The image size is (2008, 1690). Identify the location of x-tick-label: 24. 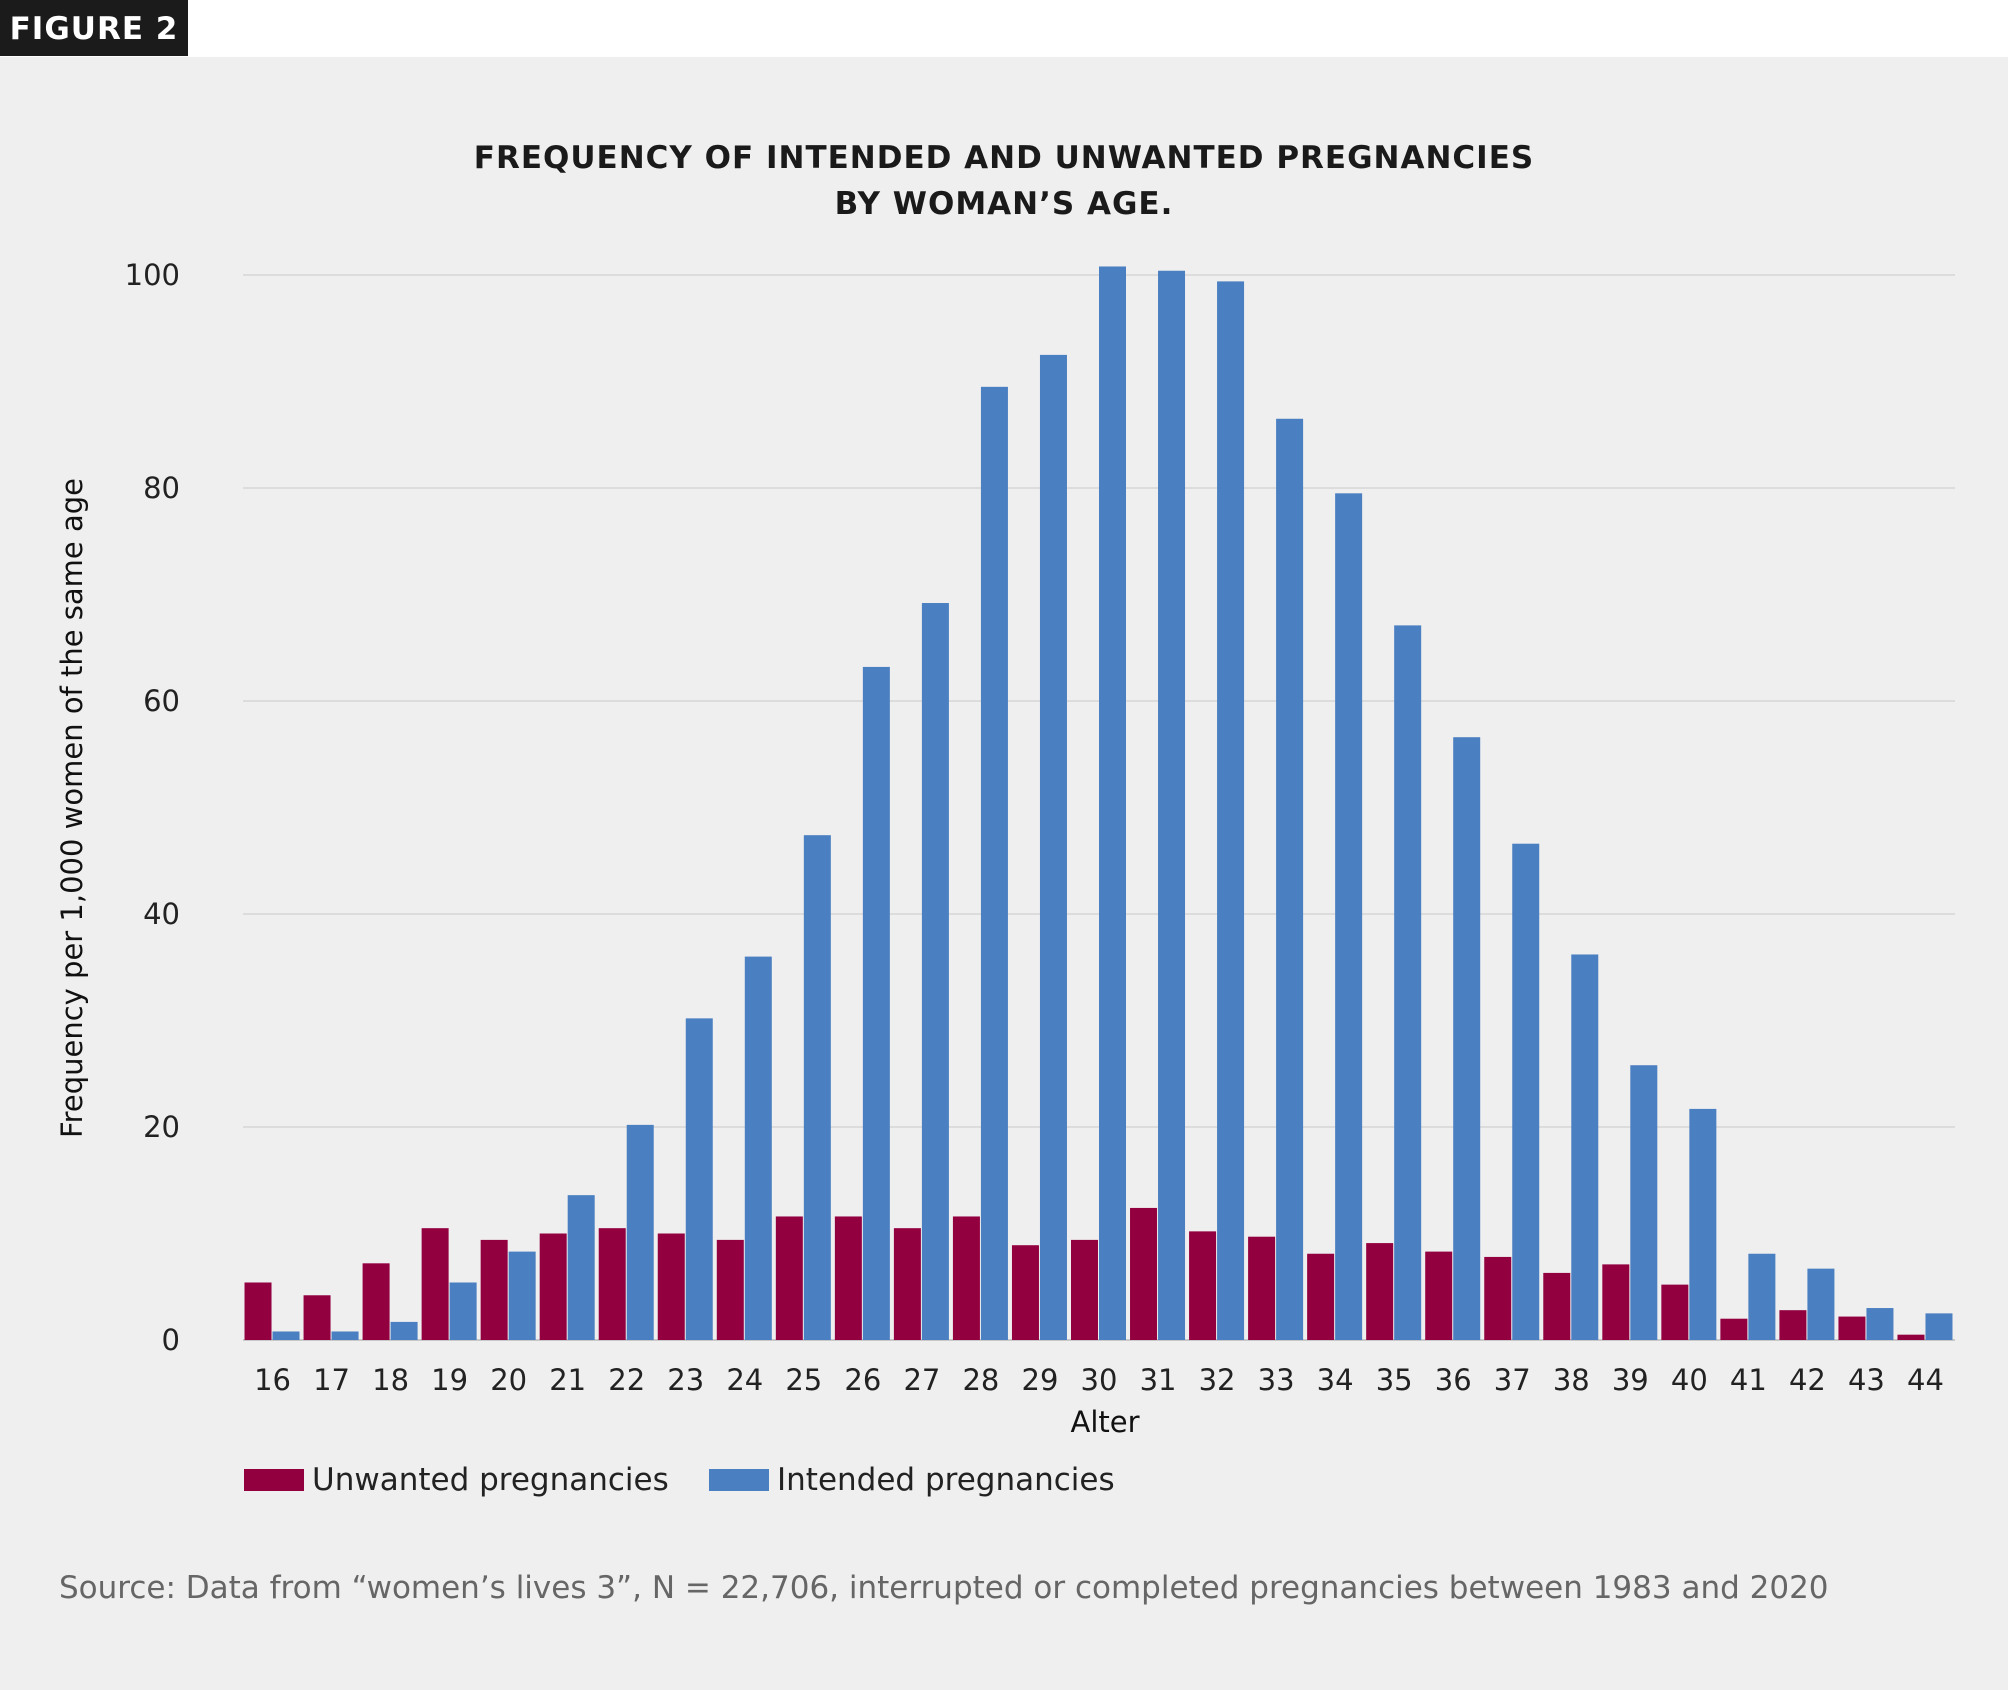
(744, 1380).